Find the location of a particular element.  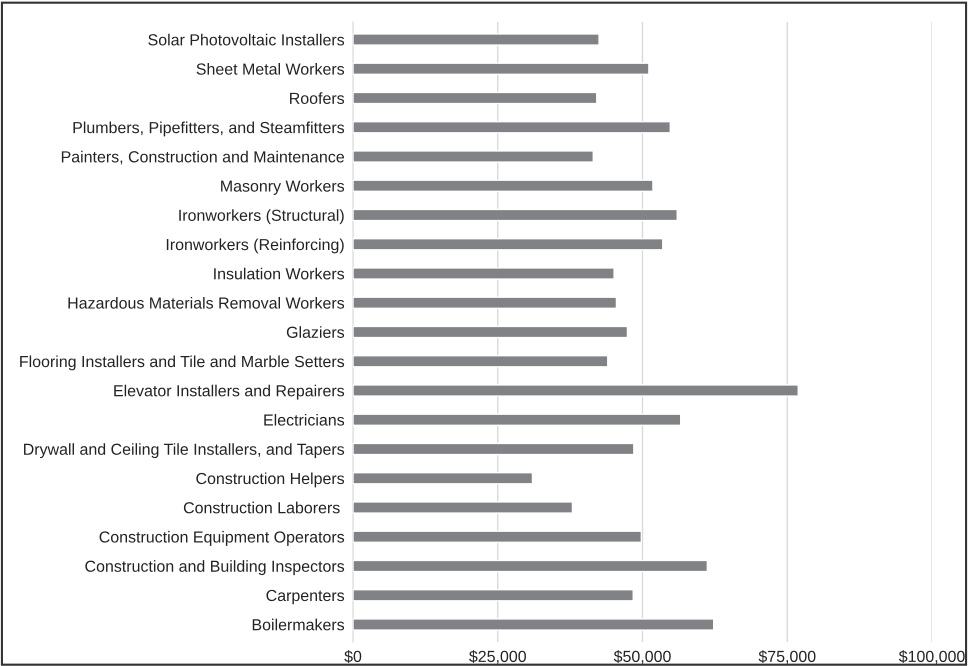

x-tick-label: $25,000 is located at coordinates (497, 657).